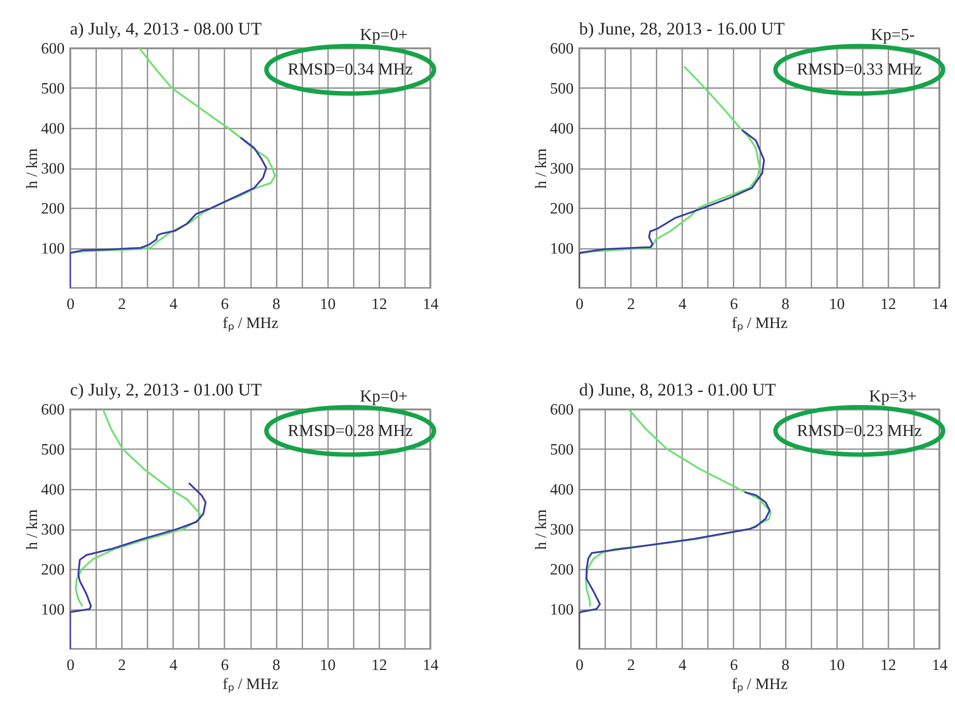 The height and width of the screenshot is (714, 955). Describe the element at coordinates (859, 430) in the screenshot. I see `annotation: RMSD=0.23 MHz` at that location.